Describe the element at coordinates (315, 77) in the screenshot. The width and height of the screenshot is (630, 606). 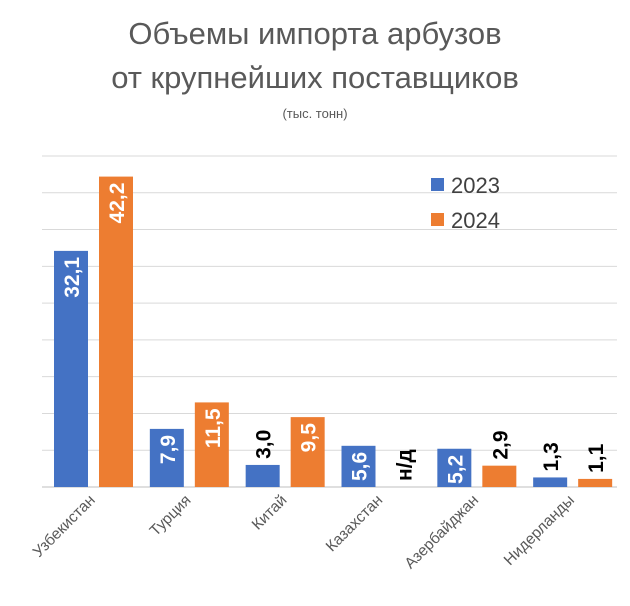
I see `chart-title-line2: от крупнейших поставщиков` at that location.